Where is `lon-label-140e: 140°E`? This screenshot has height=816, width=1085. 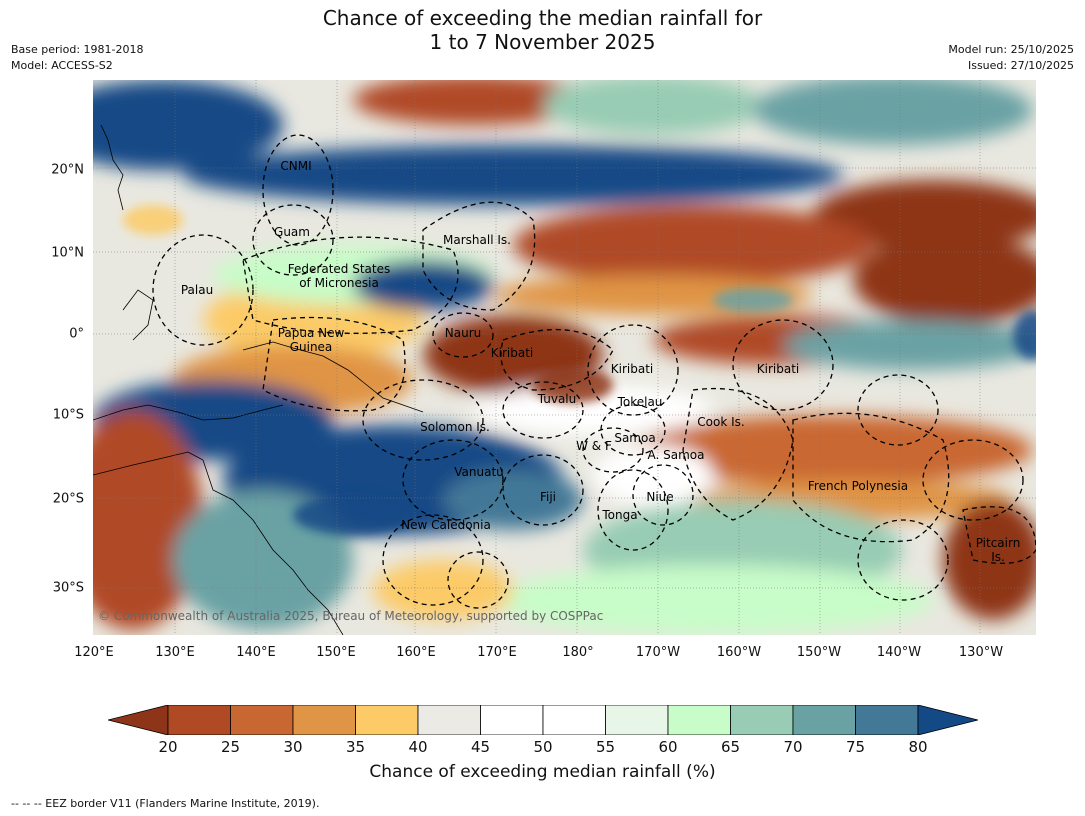
lon-label-140e: 140°E is located at coordinates (256, 652).